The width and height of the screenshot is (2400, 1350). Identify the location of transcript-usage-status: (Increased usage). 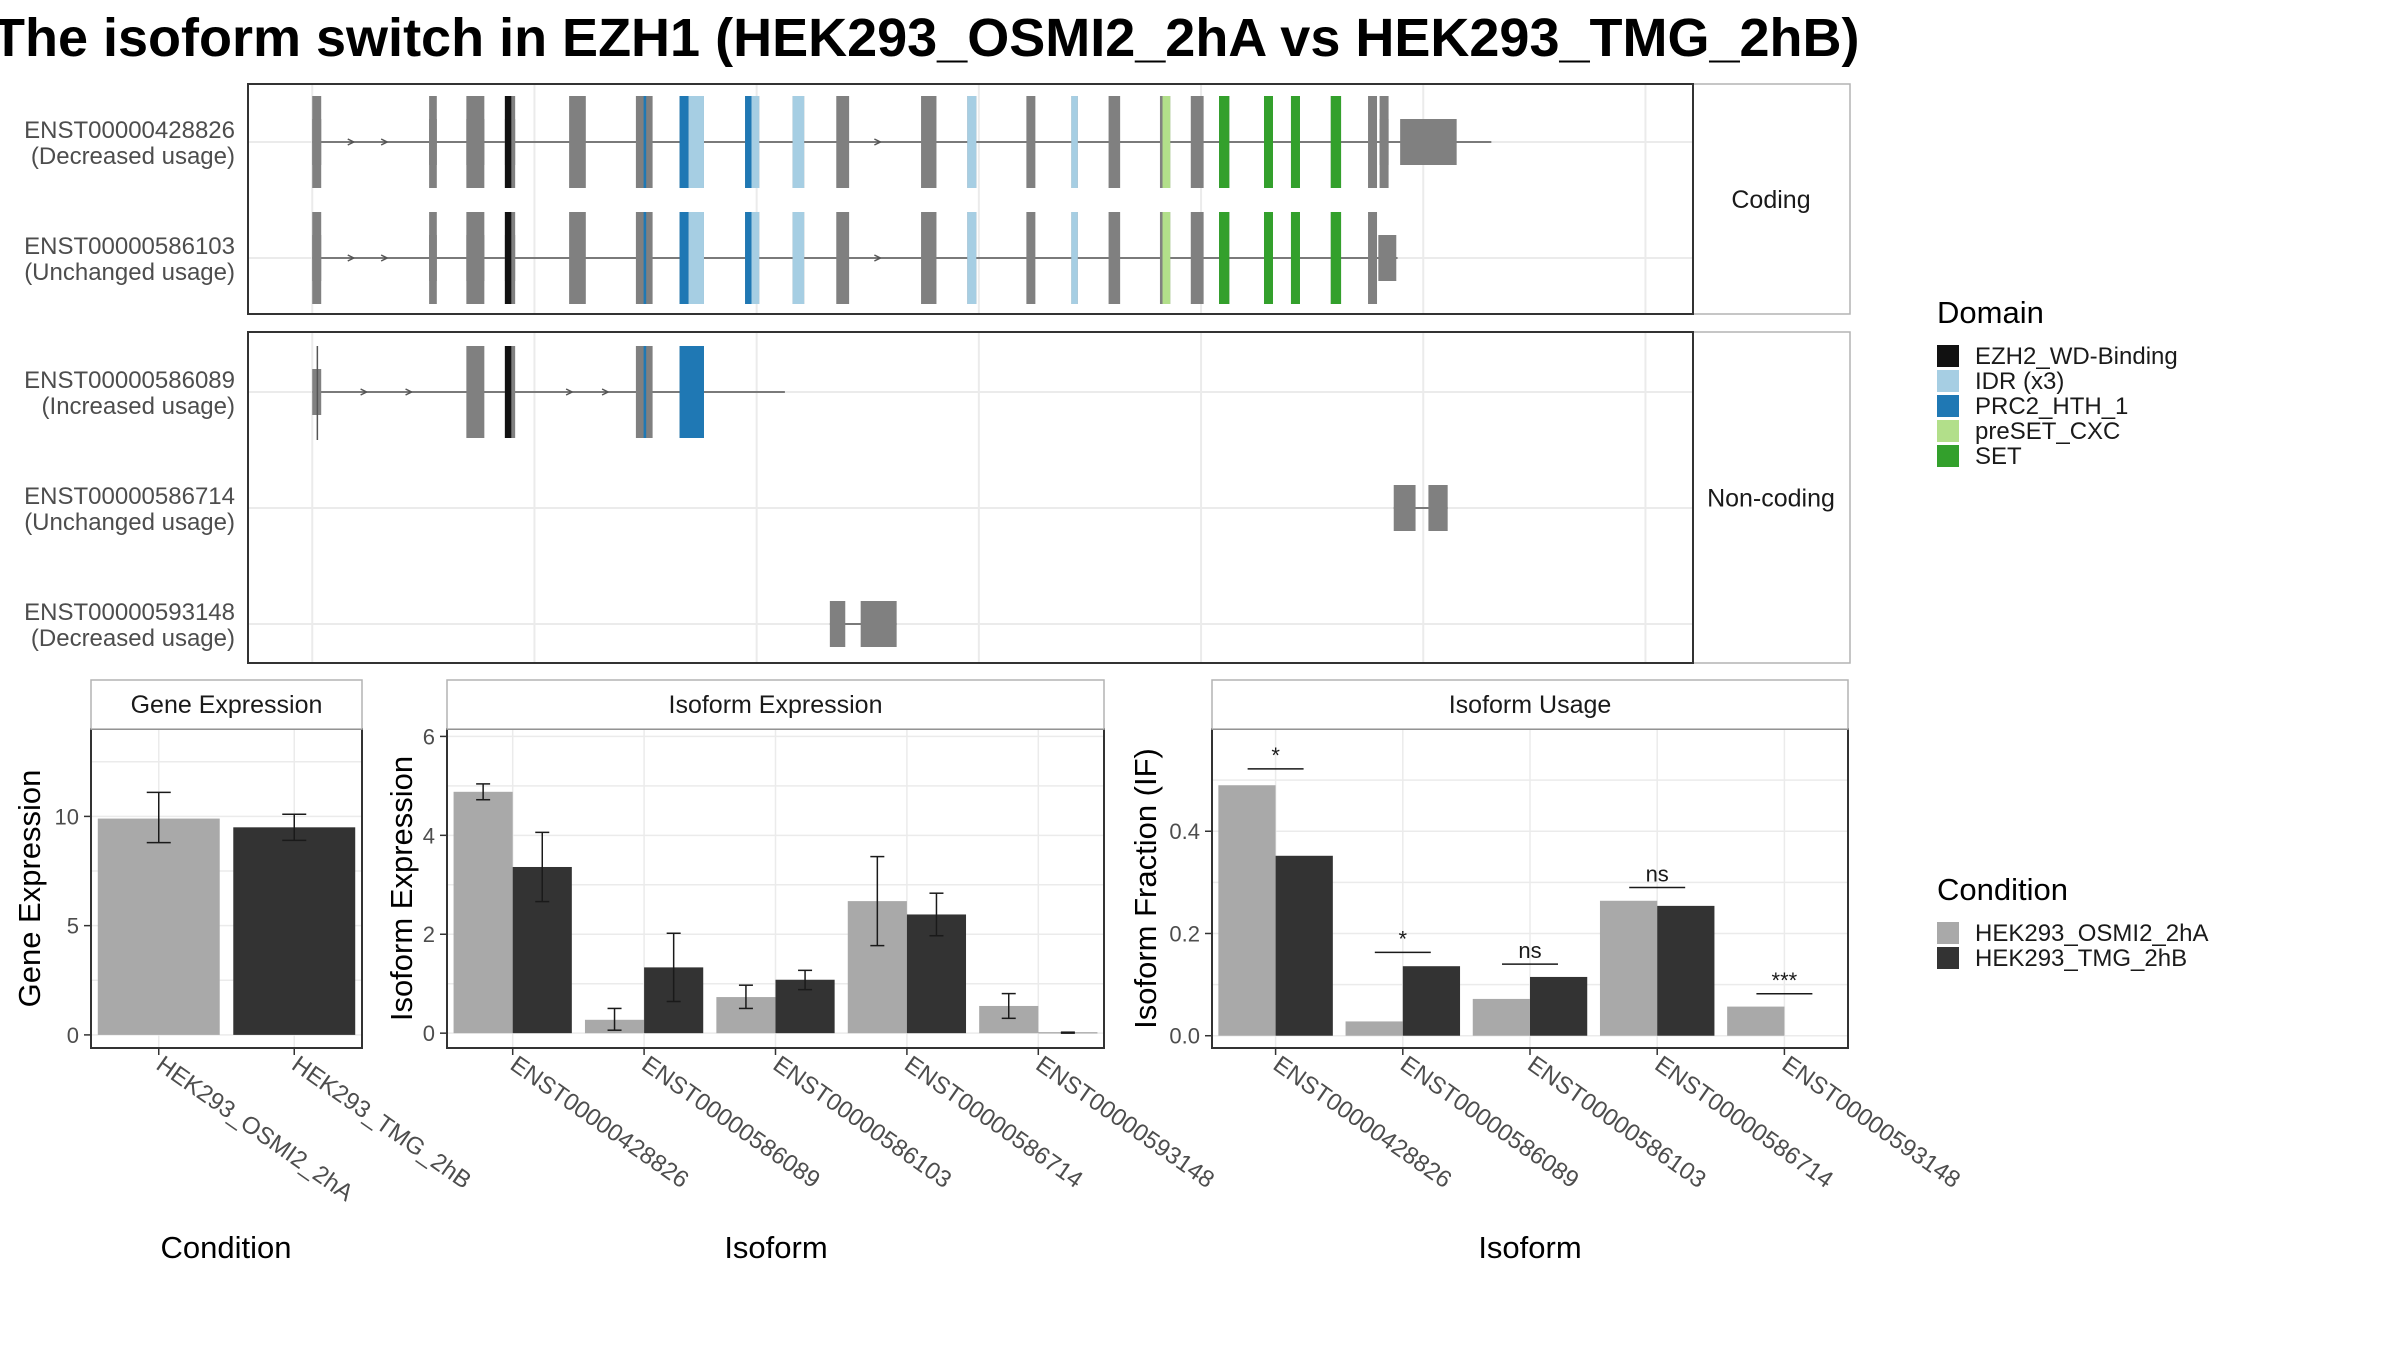
(138, 406).